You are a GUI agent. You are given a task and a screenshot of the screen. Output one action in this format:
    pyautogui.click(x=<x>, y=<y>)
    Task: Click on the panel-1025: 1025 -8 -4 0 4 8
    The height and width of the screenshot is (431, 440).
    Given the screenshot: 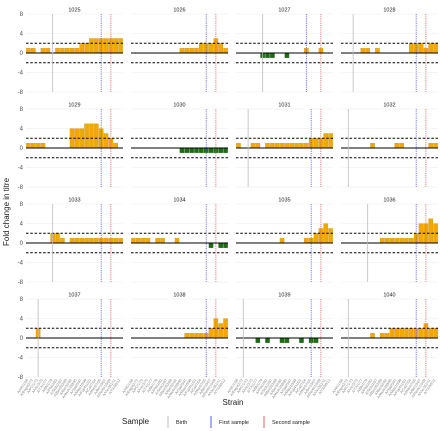 What is the action you would take?
    pyautogui.click(x=70, y=52)
    